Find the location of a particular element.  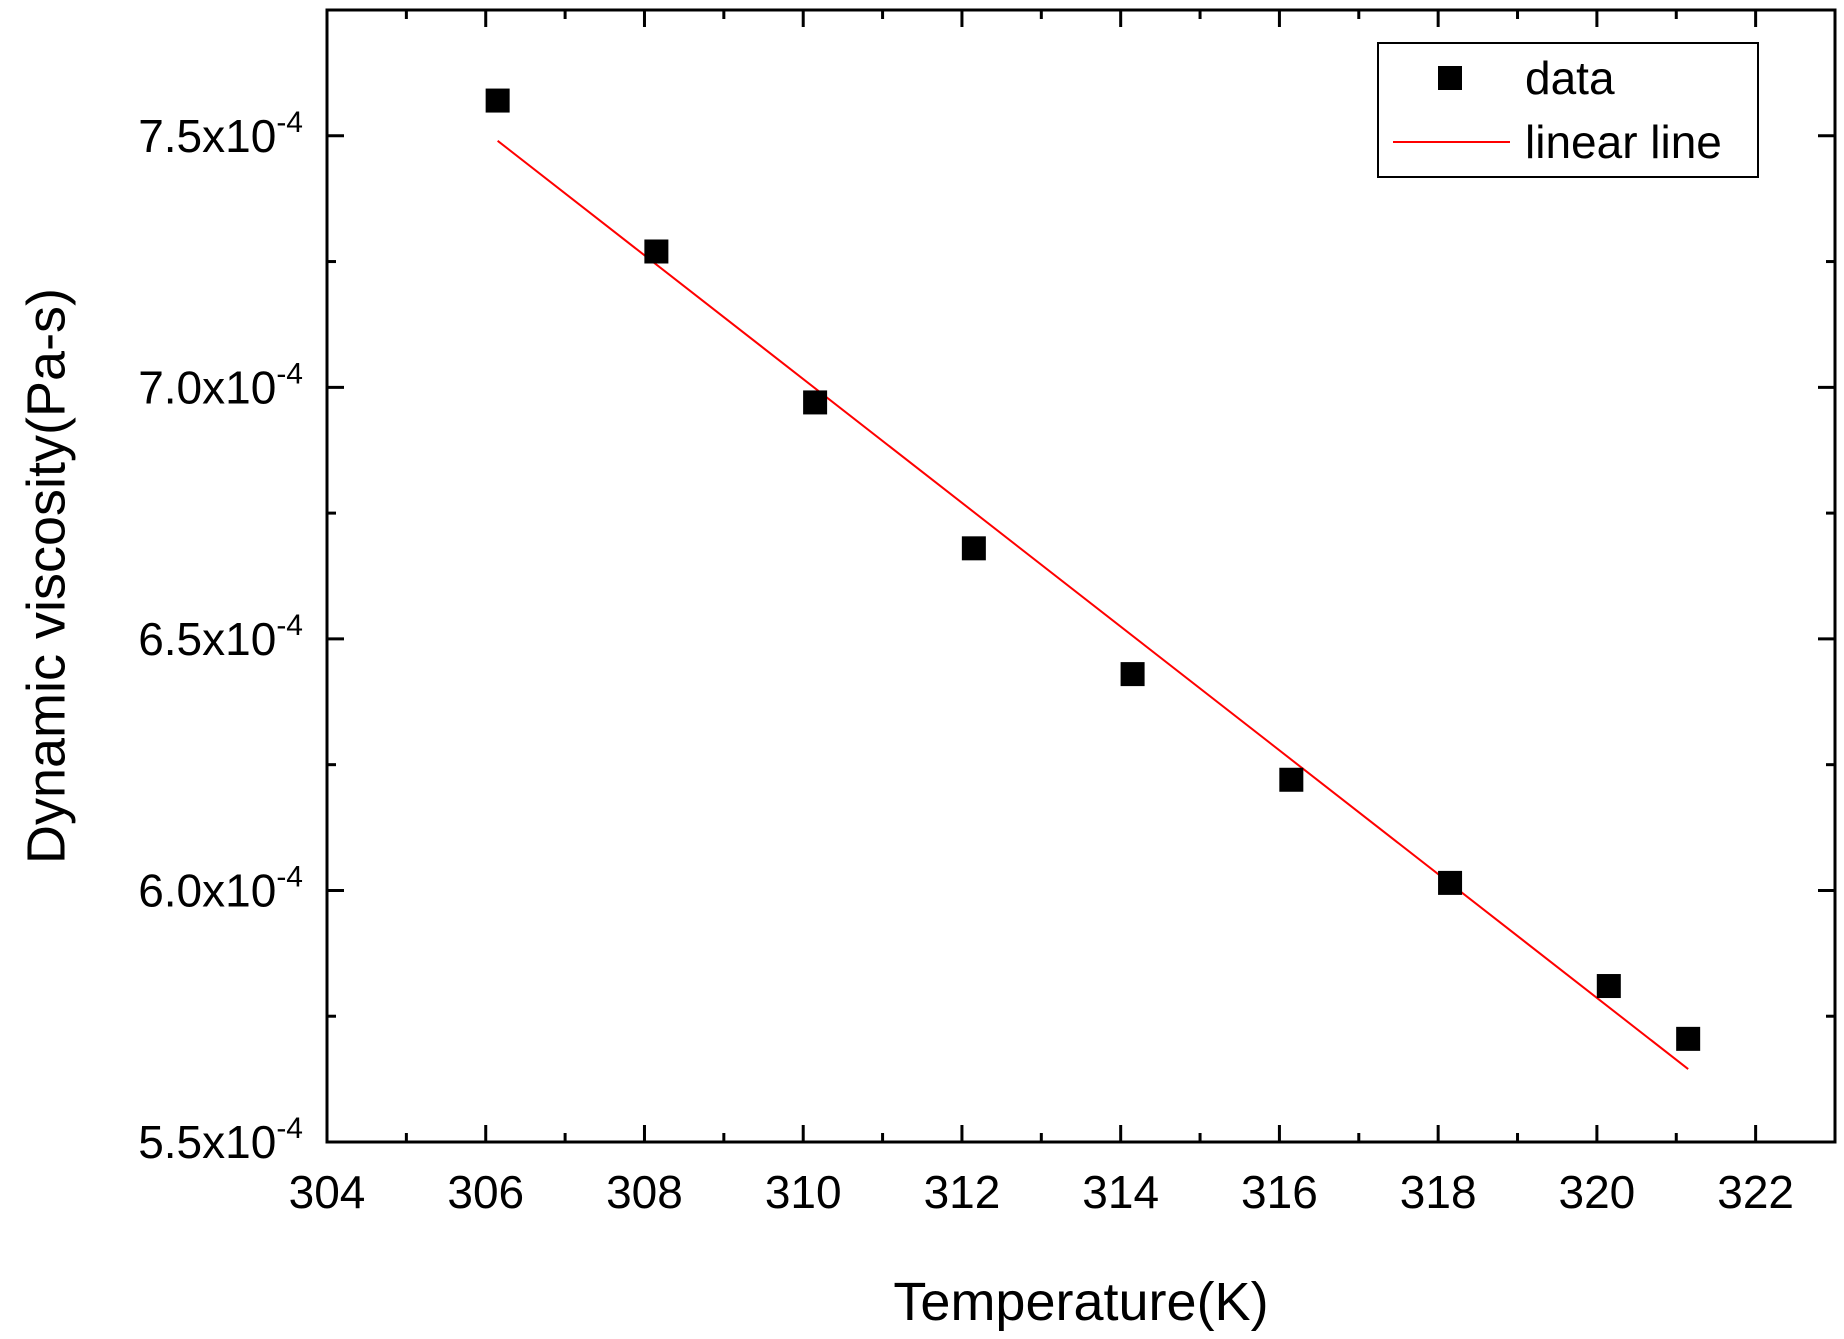

x-tick-label: 320 is located at coordinates (1597, 1192).